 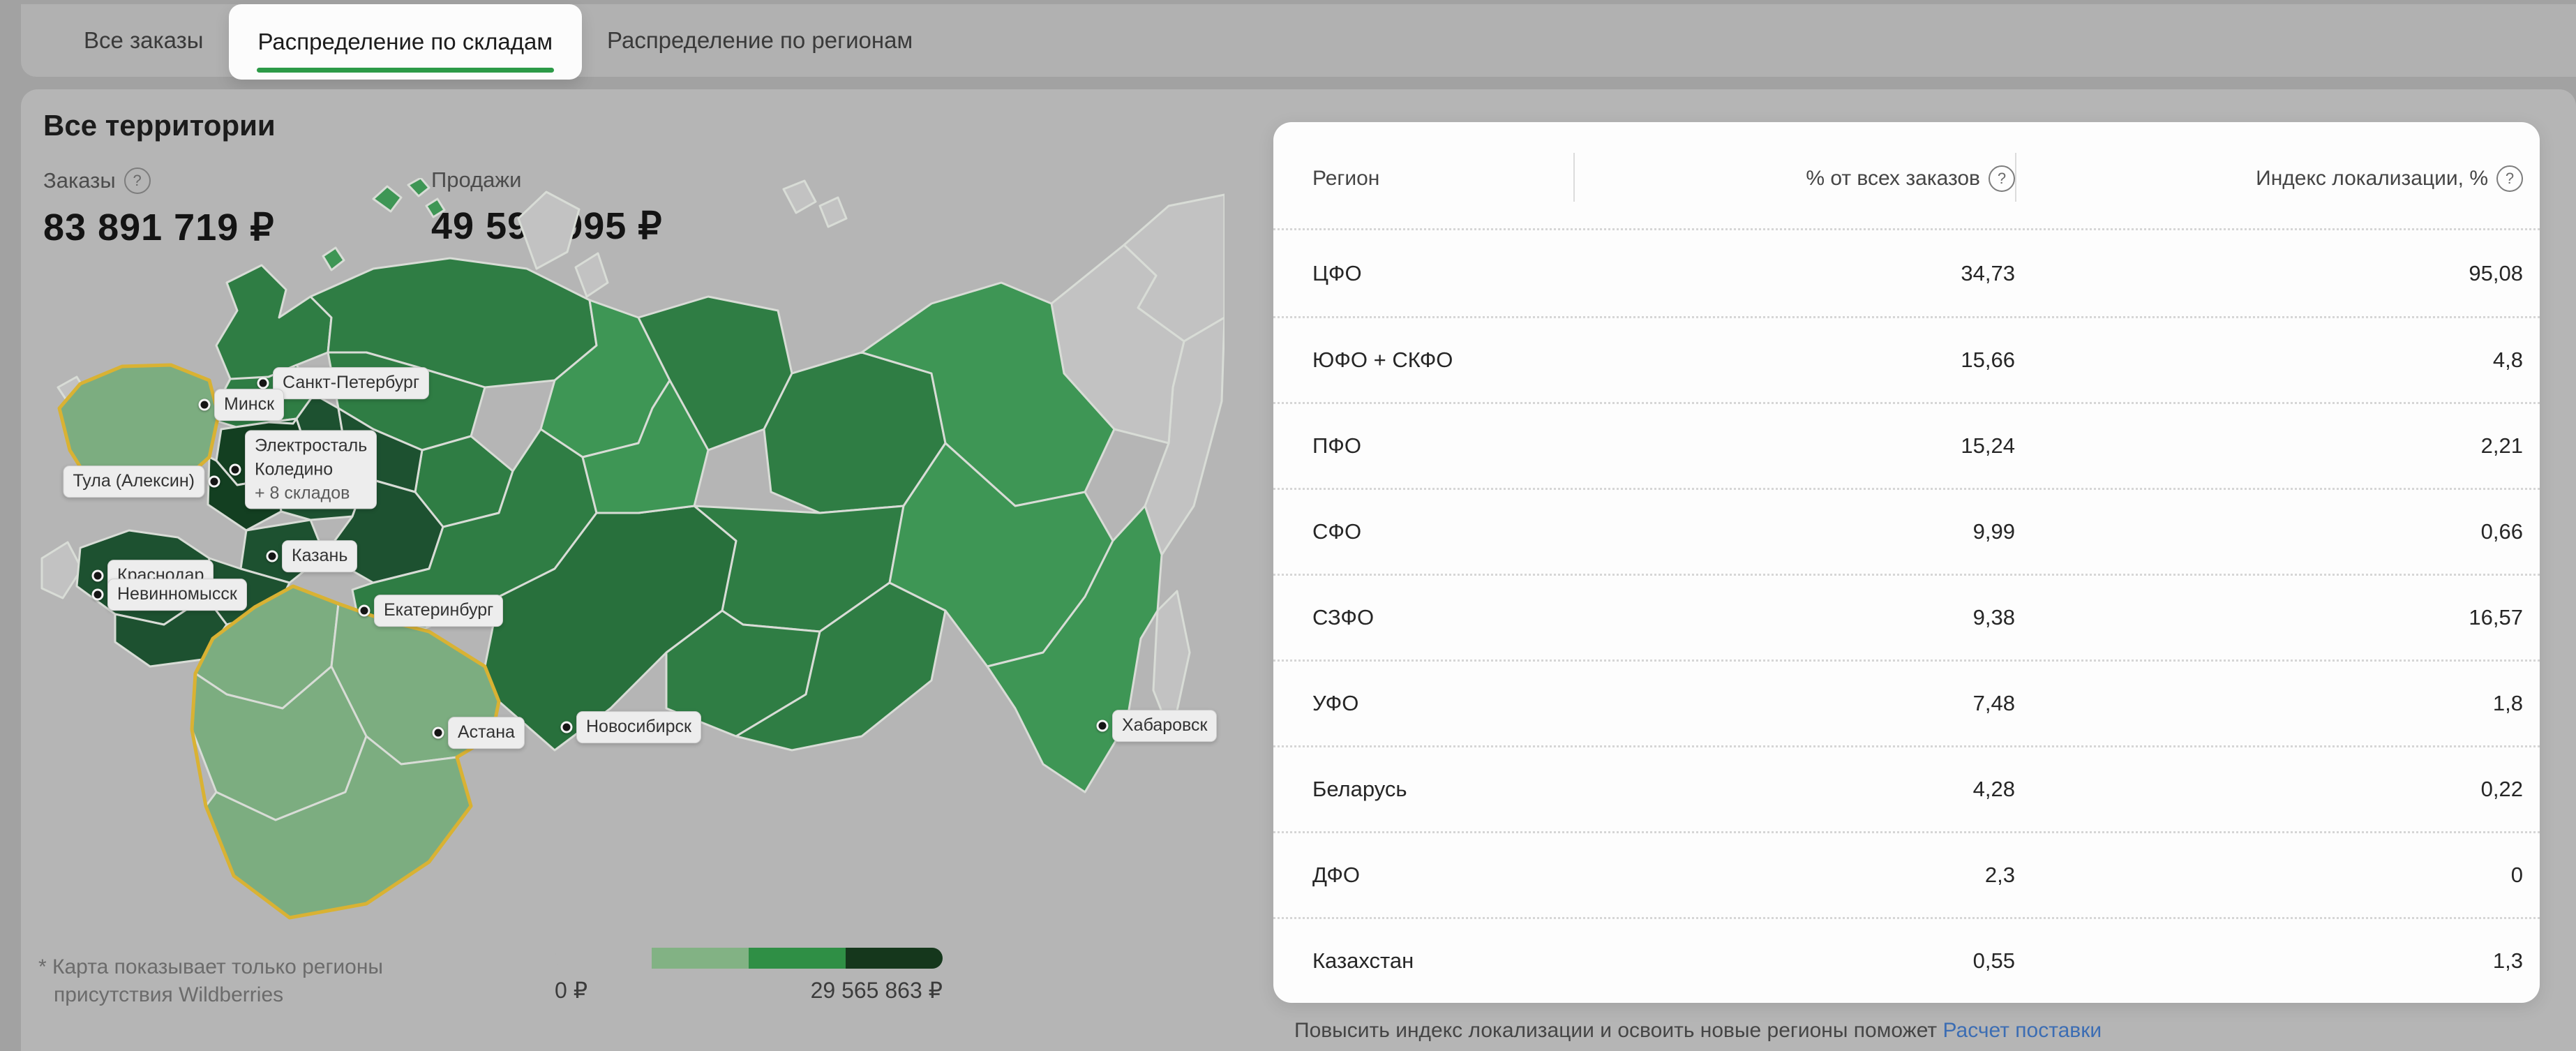 What do you see at coordinates (1794, 179) in the screenshot?
I see `column-header-orders-share: % от всех заказов ?` at bounding box center [1794, 179].